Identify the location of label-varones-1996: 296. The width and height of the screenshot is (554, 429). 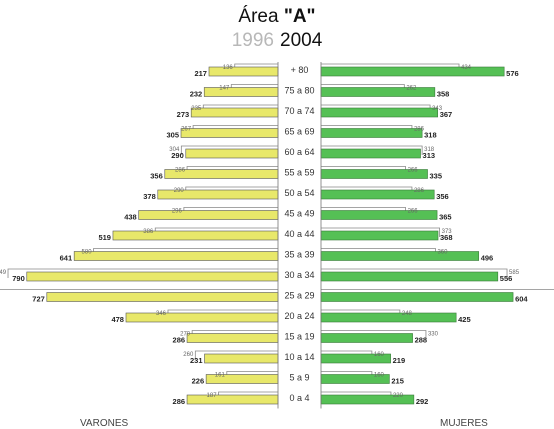
(177, 212).